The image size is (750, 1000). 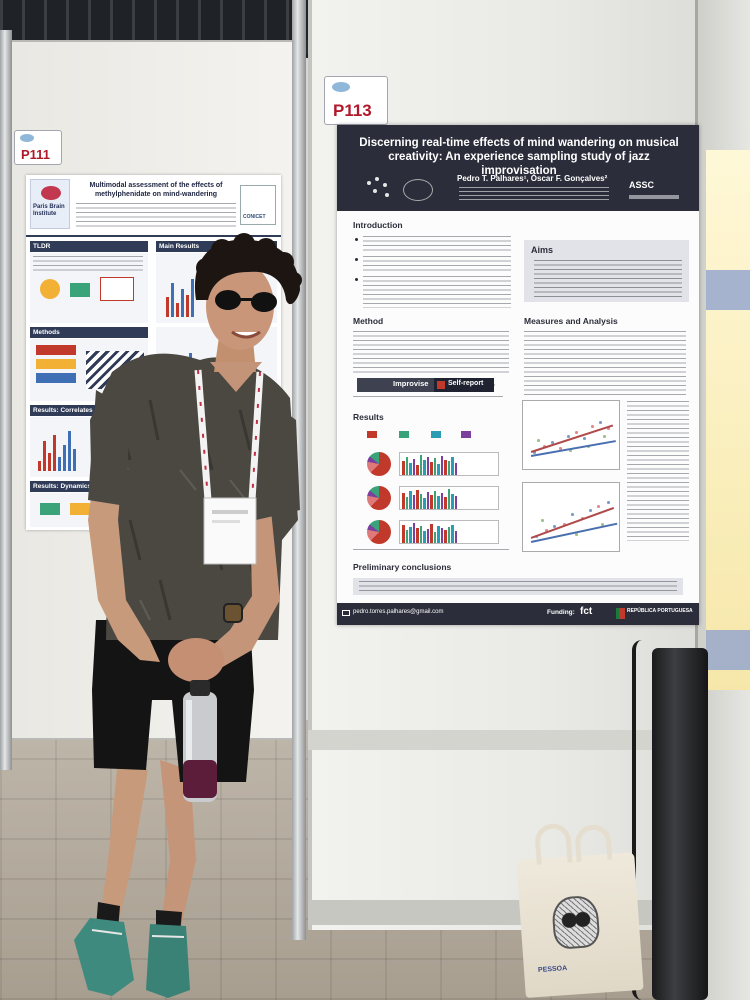 What do you see at coordinates (89, 410) in the screenshot?
I see `section-results-correlates: Results: Correlates of Mind-wa` at bounding box center [89, 410].